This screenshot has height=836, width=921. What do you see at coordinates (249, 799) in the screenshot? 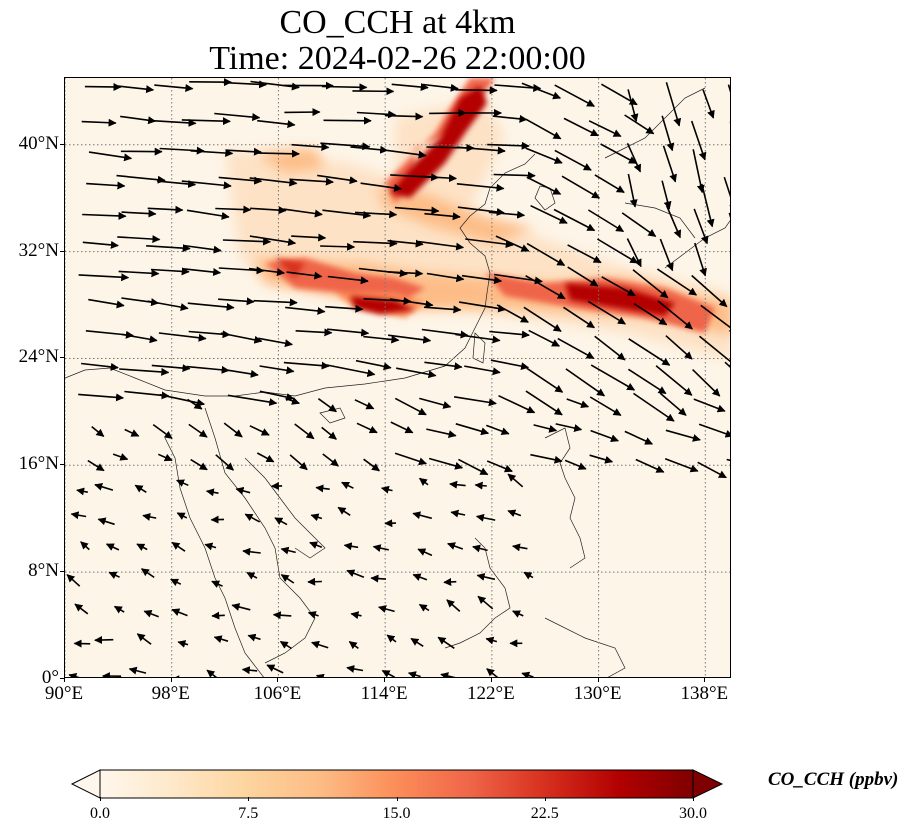
I see `colorbar-tick-mark` at bounding box center [249, 799].